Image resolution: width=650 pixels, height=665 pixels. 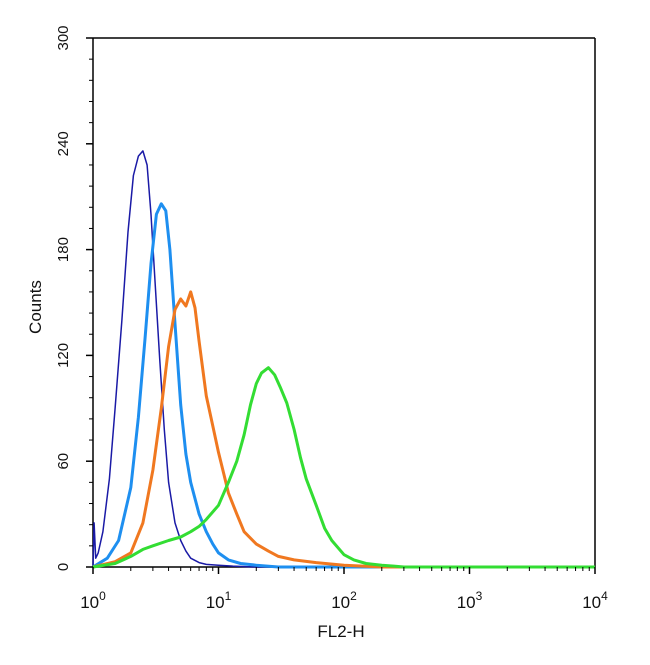 I want to click on x-tick-label: 10⁴, so click(x=595, y=600).